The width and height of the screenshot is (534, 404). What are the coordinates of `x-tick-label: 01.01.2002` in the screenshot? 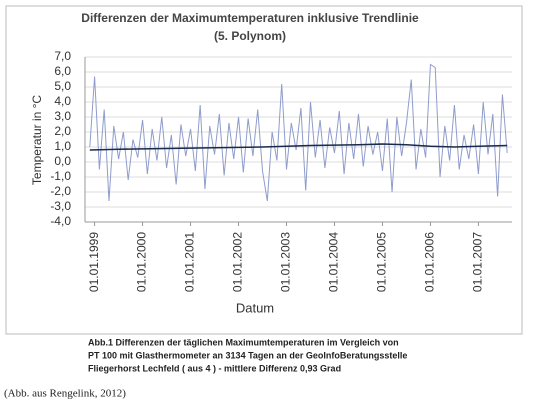 It's located at (238, 262).